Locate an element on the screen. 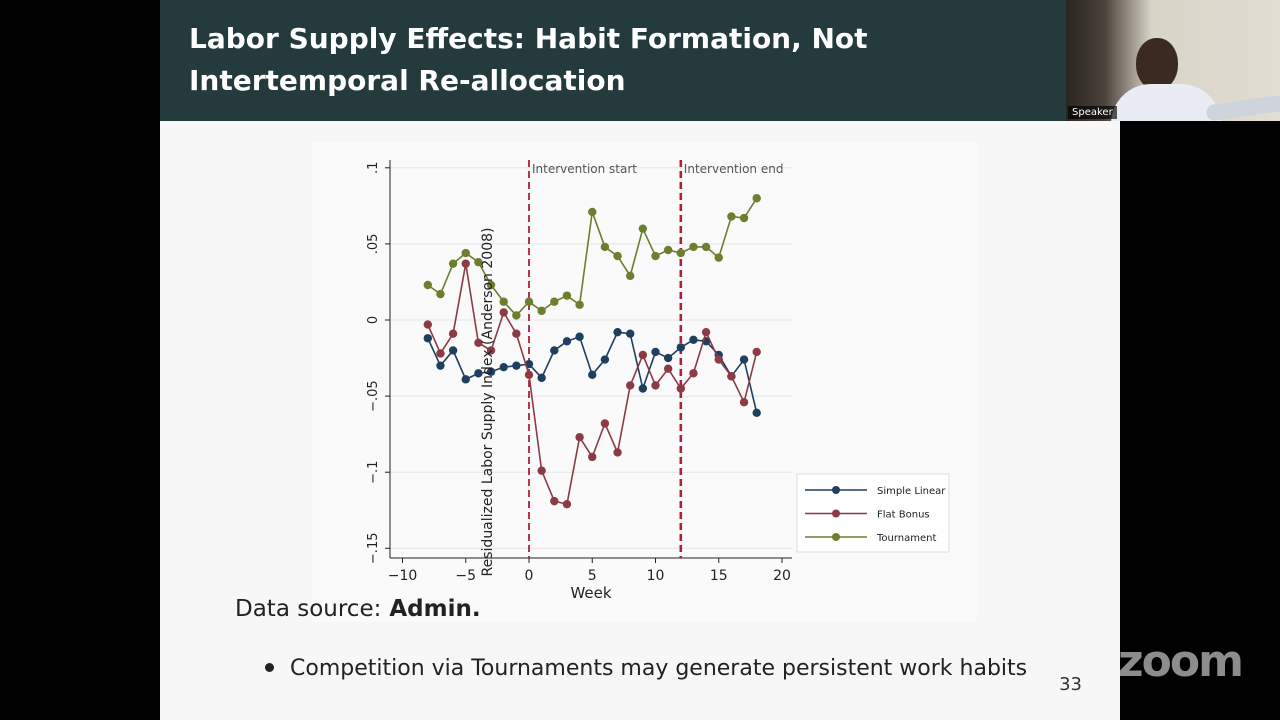 The height and width of the screenshot is (720, 1280). legend-label: Flat Bonus is located at coordinates (903, 515).